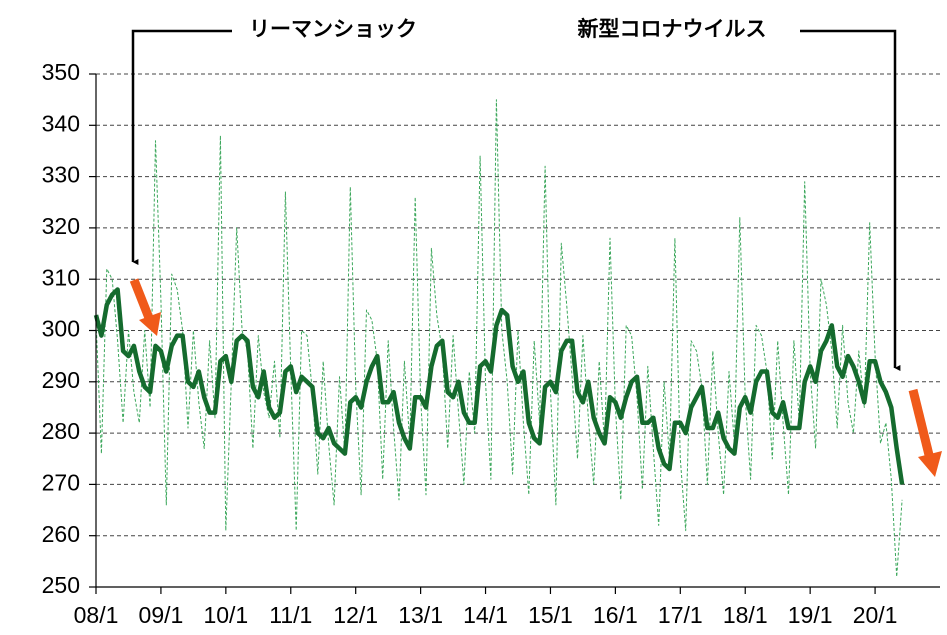  Describe the element at coordinates (485, 615) in the screenshot. I see `x-tick-label: 14/1` at that location.